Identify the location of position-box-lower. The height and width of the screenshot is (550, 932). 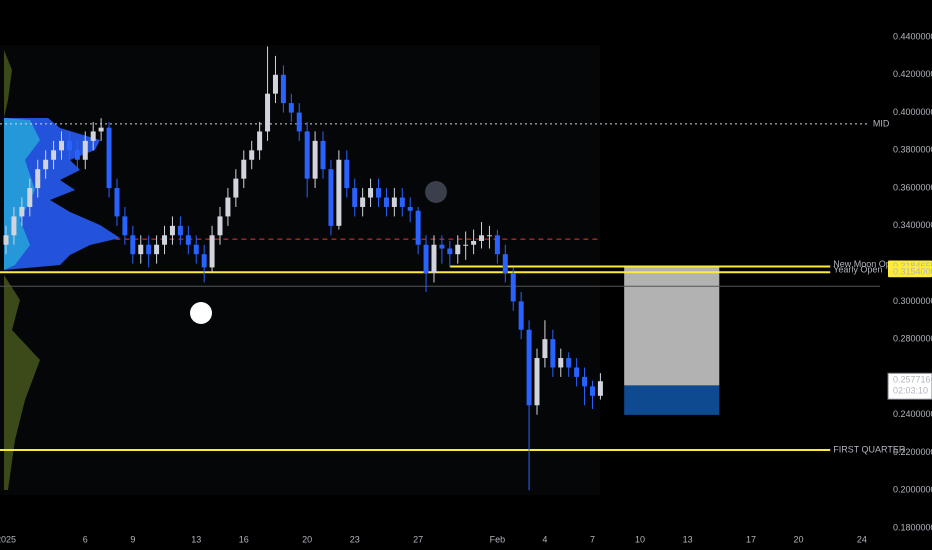
(672, 400).